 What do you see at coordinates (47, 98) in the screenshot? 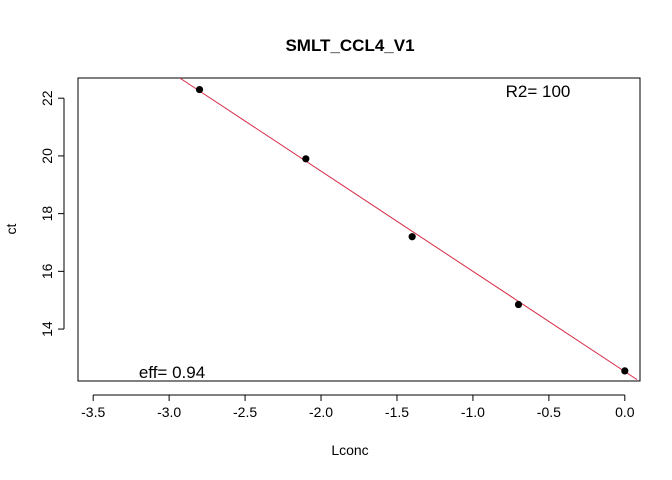
I see `y-tick-label: 22` at bounding box center [47, 98].